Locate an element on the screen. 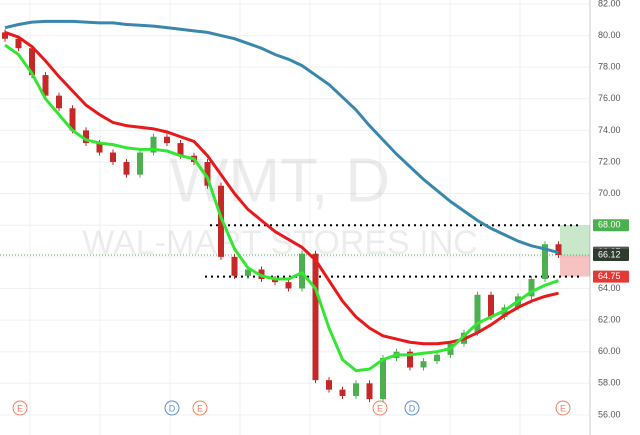 The width and height of the screenshot is (640, 435). watermark-name: WAL-MART STORES INC is located at coordinates (279, 243).